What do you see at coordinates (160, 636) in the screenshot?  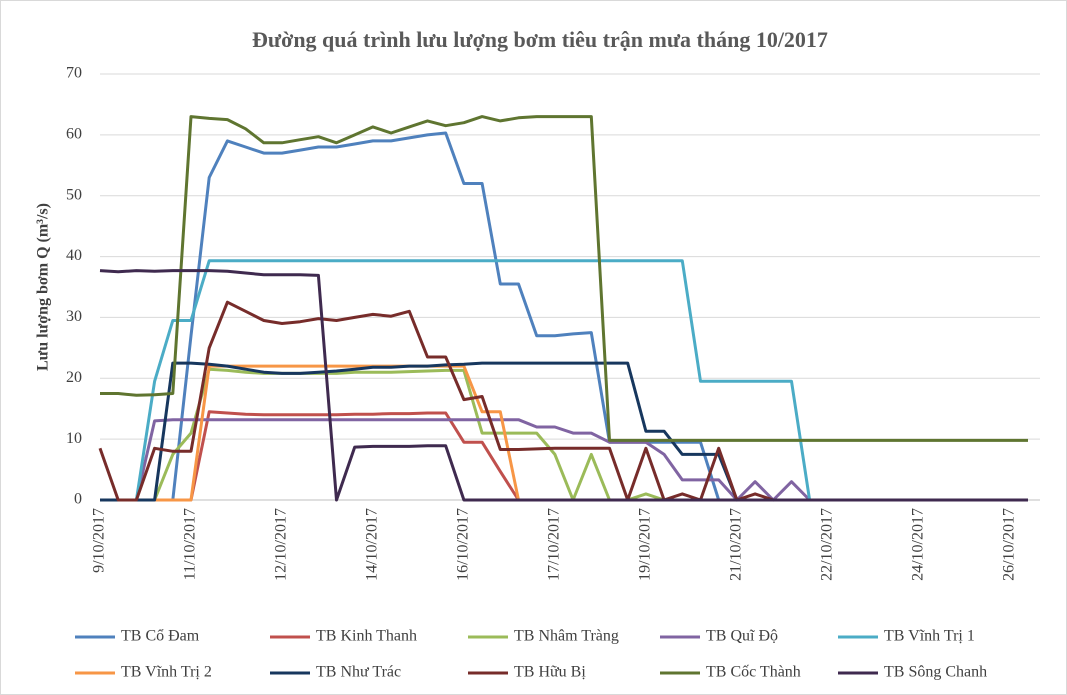 I see `legend-label: TB Cổ Đam` at bounding box center [160, 636].